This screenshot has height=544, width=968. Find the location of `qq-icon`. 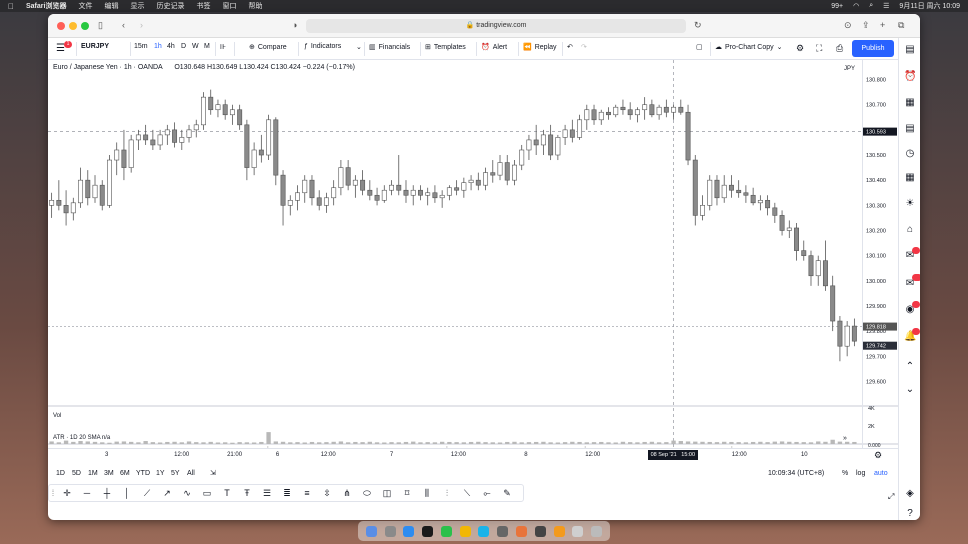

qq-icon is located at coordinates (428, 531).